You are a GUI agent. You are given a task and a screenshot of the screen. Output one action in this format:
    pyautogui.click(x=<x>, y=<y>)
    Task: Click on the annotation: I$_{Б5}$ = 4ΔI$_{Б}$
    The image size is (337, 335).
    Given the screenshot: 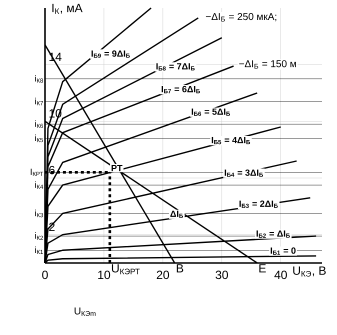 What is the action you would take?
    pyautogui.click(x=231, y=140)
    